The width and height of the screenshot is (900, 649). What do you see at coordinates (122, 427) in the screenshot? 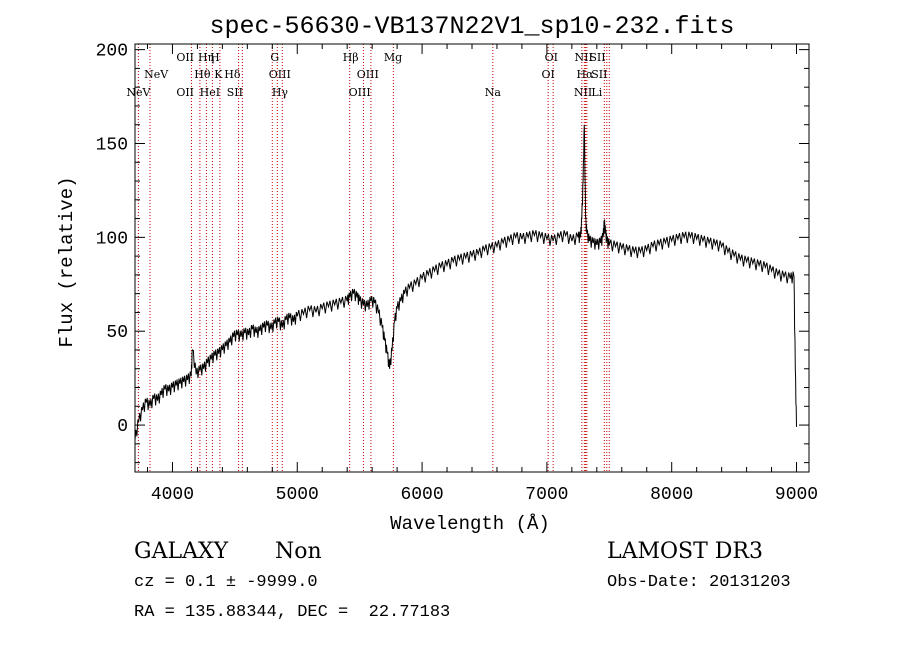
I see `y-tick-label: 0` at bounding box center [122, 427].